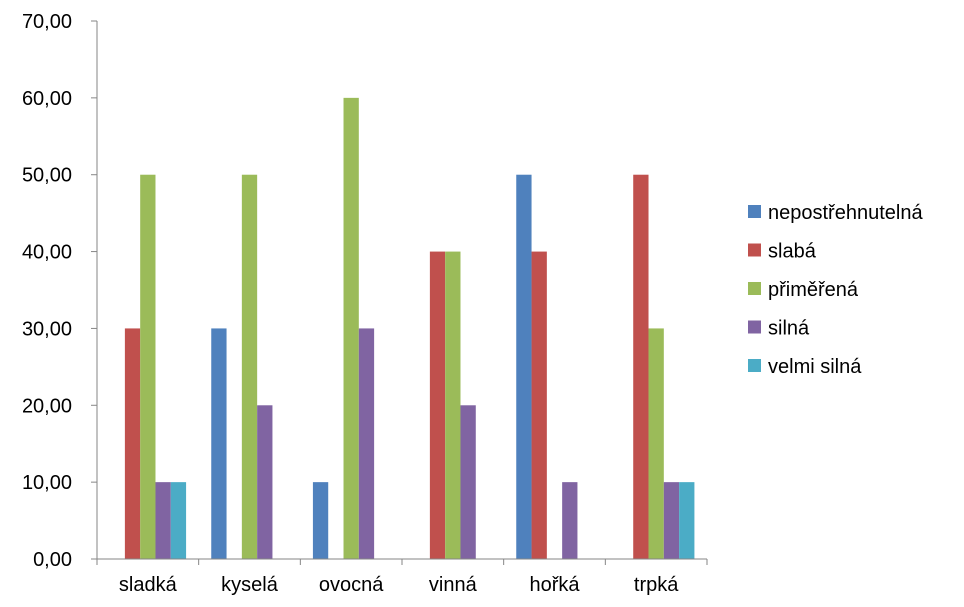 This screenshot has height=607, width=964. What do you see at coordinates (789, 329) in the screenshot?
I see `legend-label: silná` at bounding box center [789, 329].